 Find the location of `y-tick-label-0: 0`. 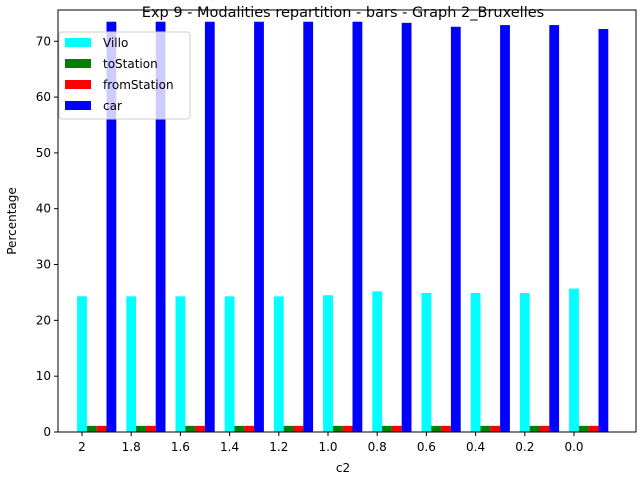

y-tick-label-0: 0 is located at coordinates (47, 432).